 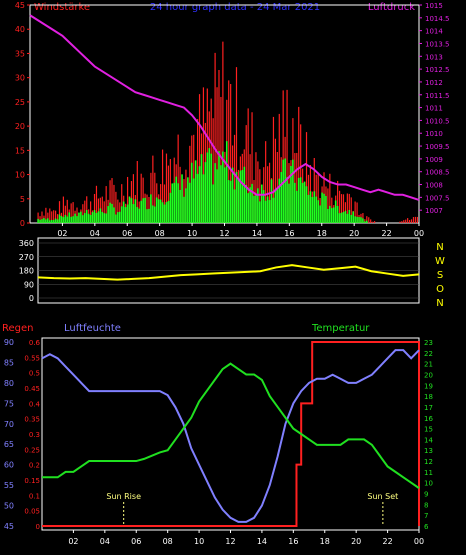 What do you see at coordinates (9, 362) in the screenshot?
I see `humidity-tick-label: 85` at bounding box center [9, 362].